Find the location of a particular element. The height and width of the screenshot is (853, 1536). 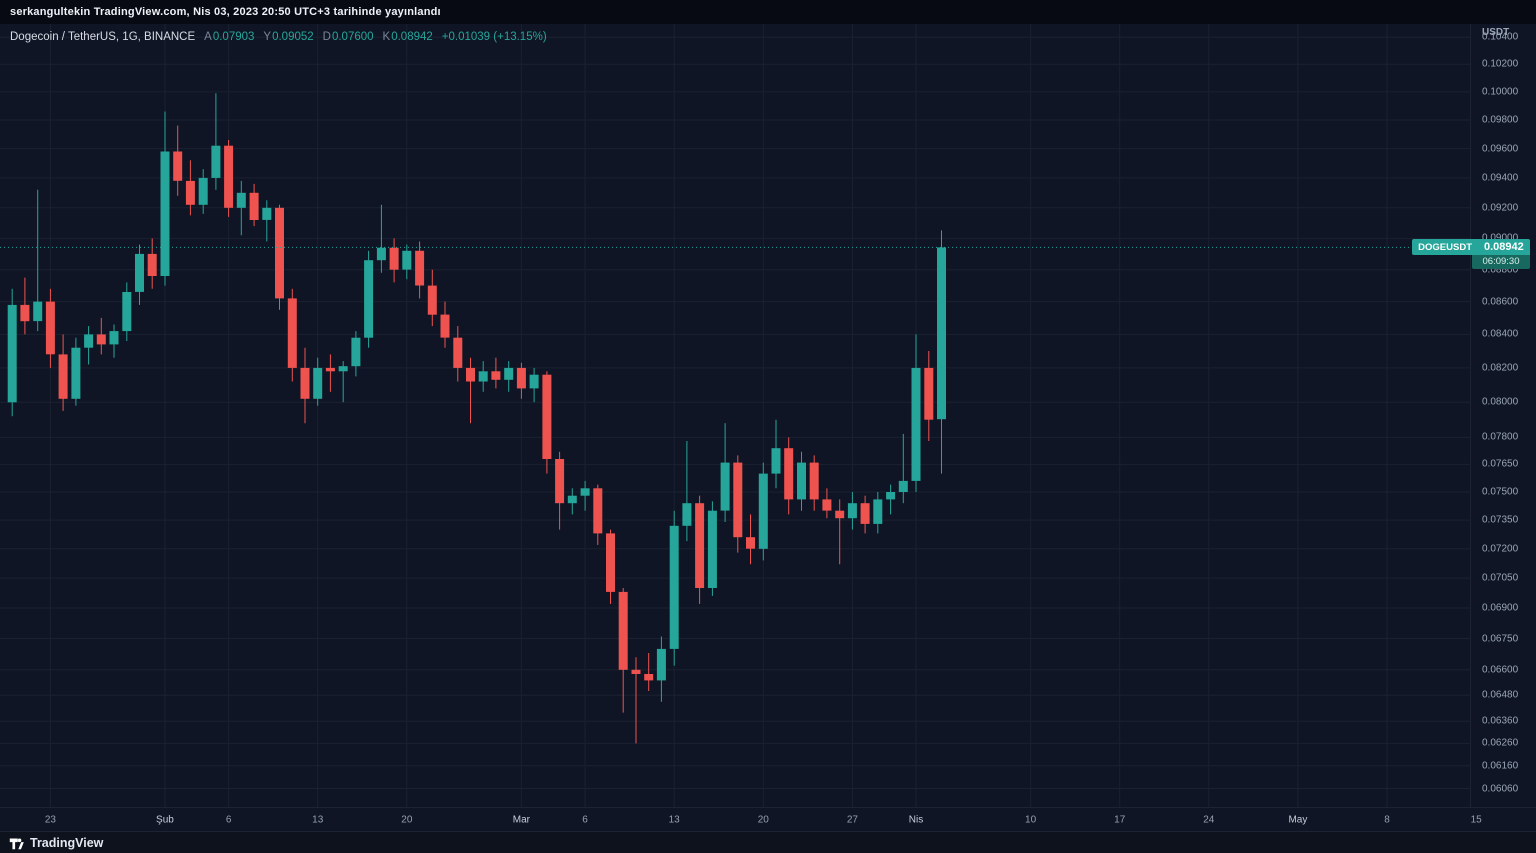

price-axis-label: 0.06750 is located at coordinates (1500, 639).